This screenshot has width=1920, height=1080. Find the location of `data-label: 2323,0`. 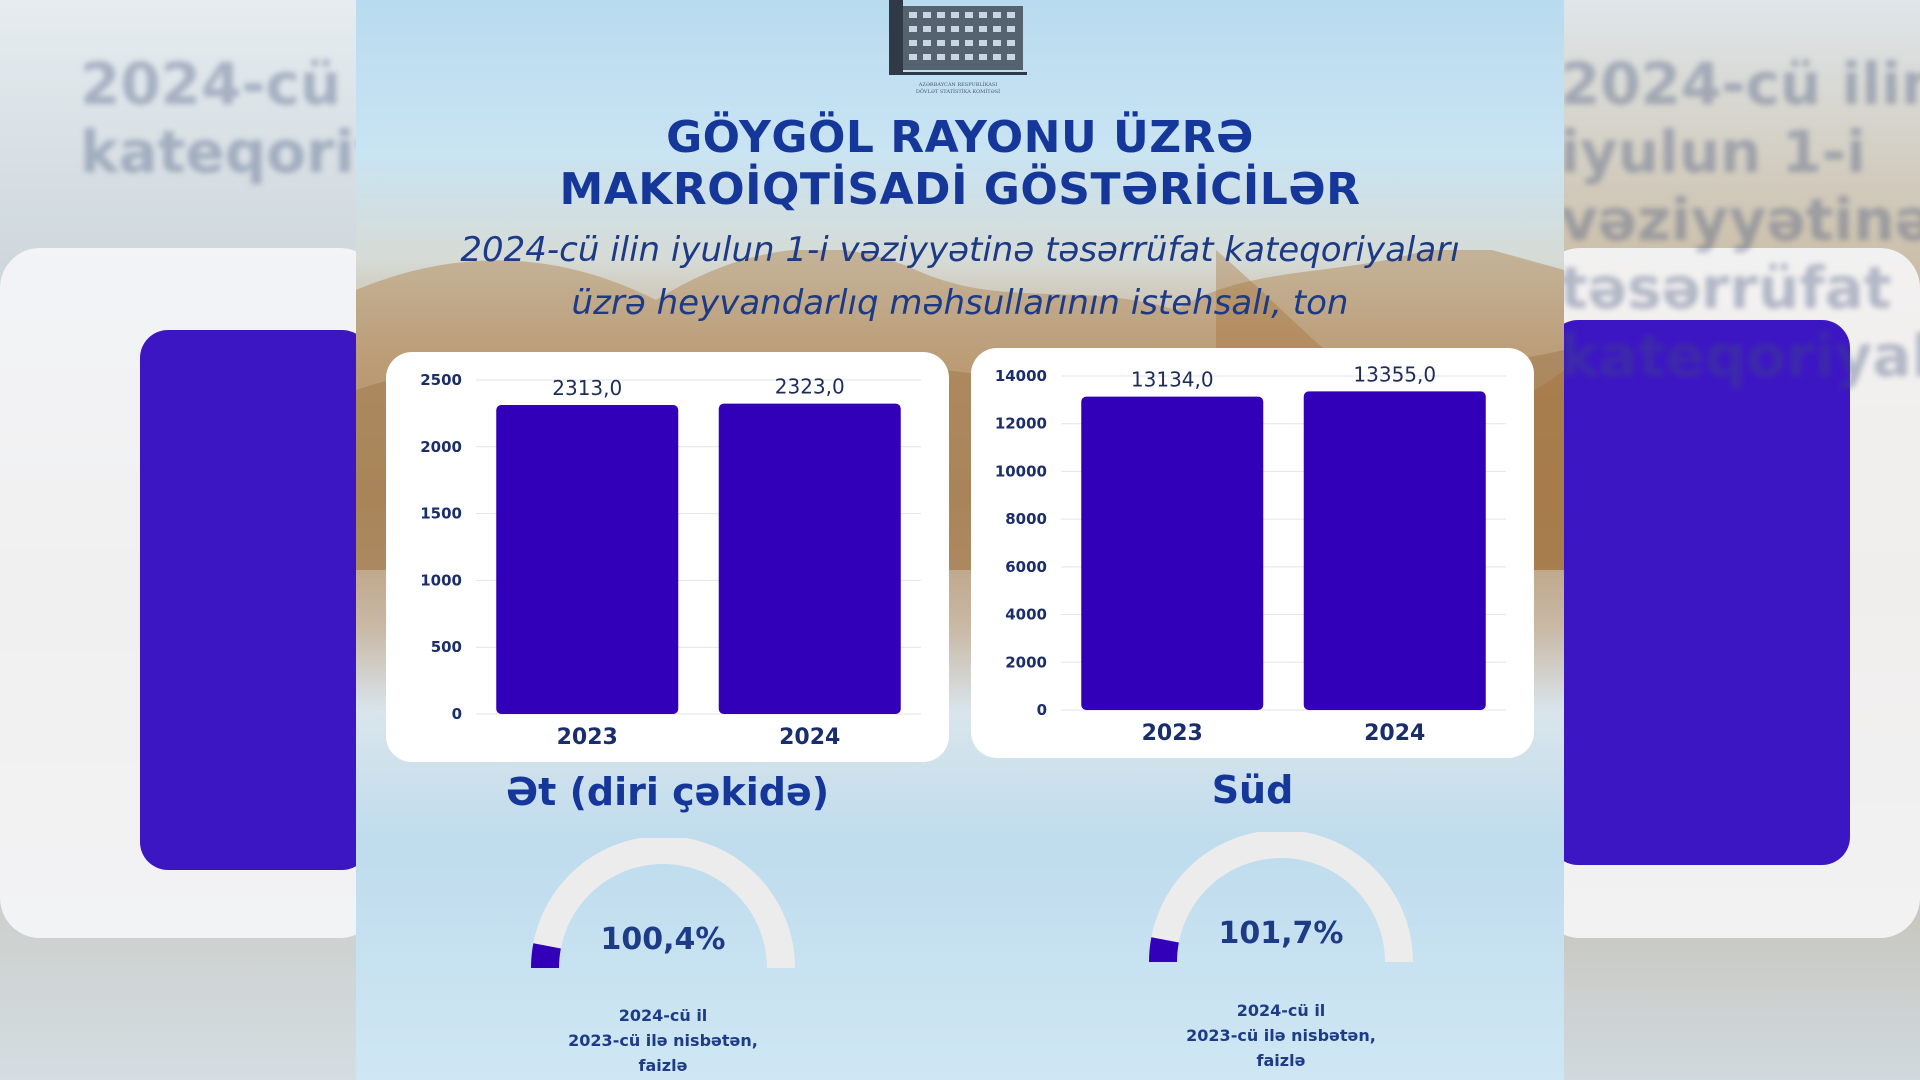

data-label: 2323,0 is located at coordinates (810, 387).